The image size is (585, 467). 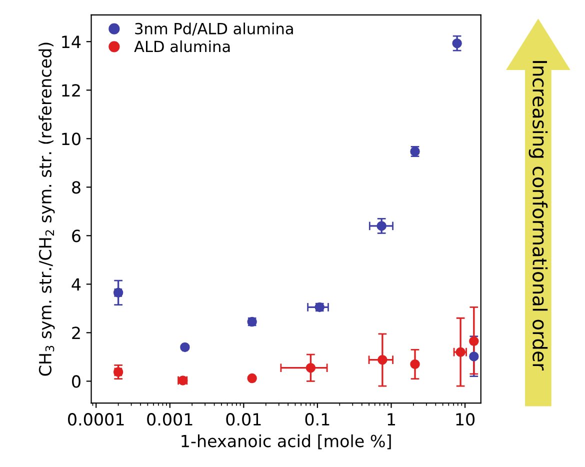 I want to click on x-tick-label: 0.1, so click(x=317, y=419).